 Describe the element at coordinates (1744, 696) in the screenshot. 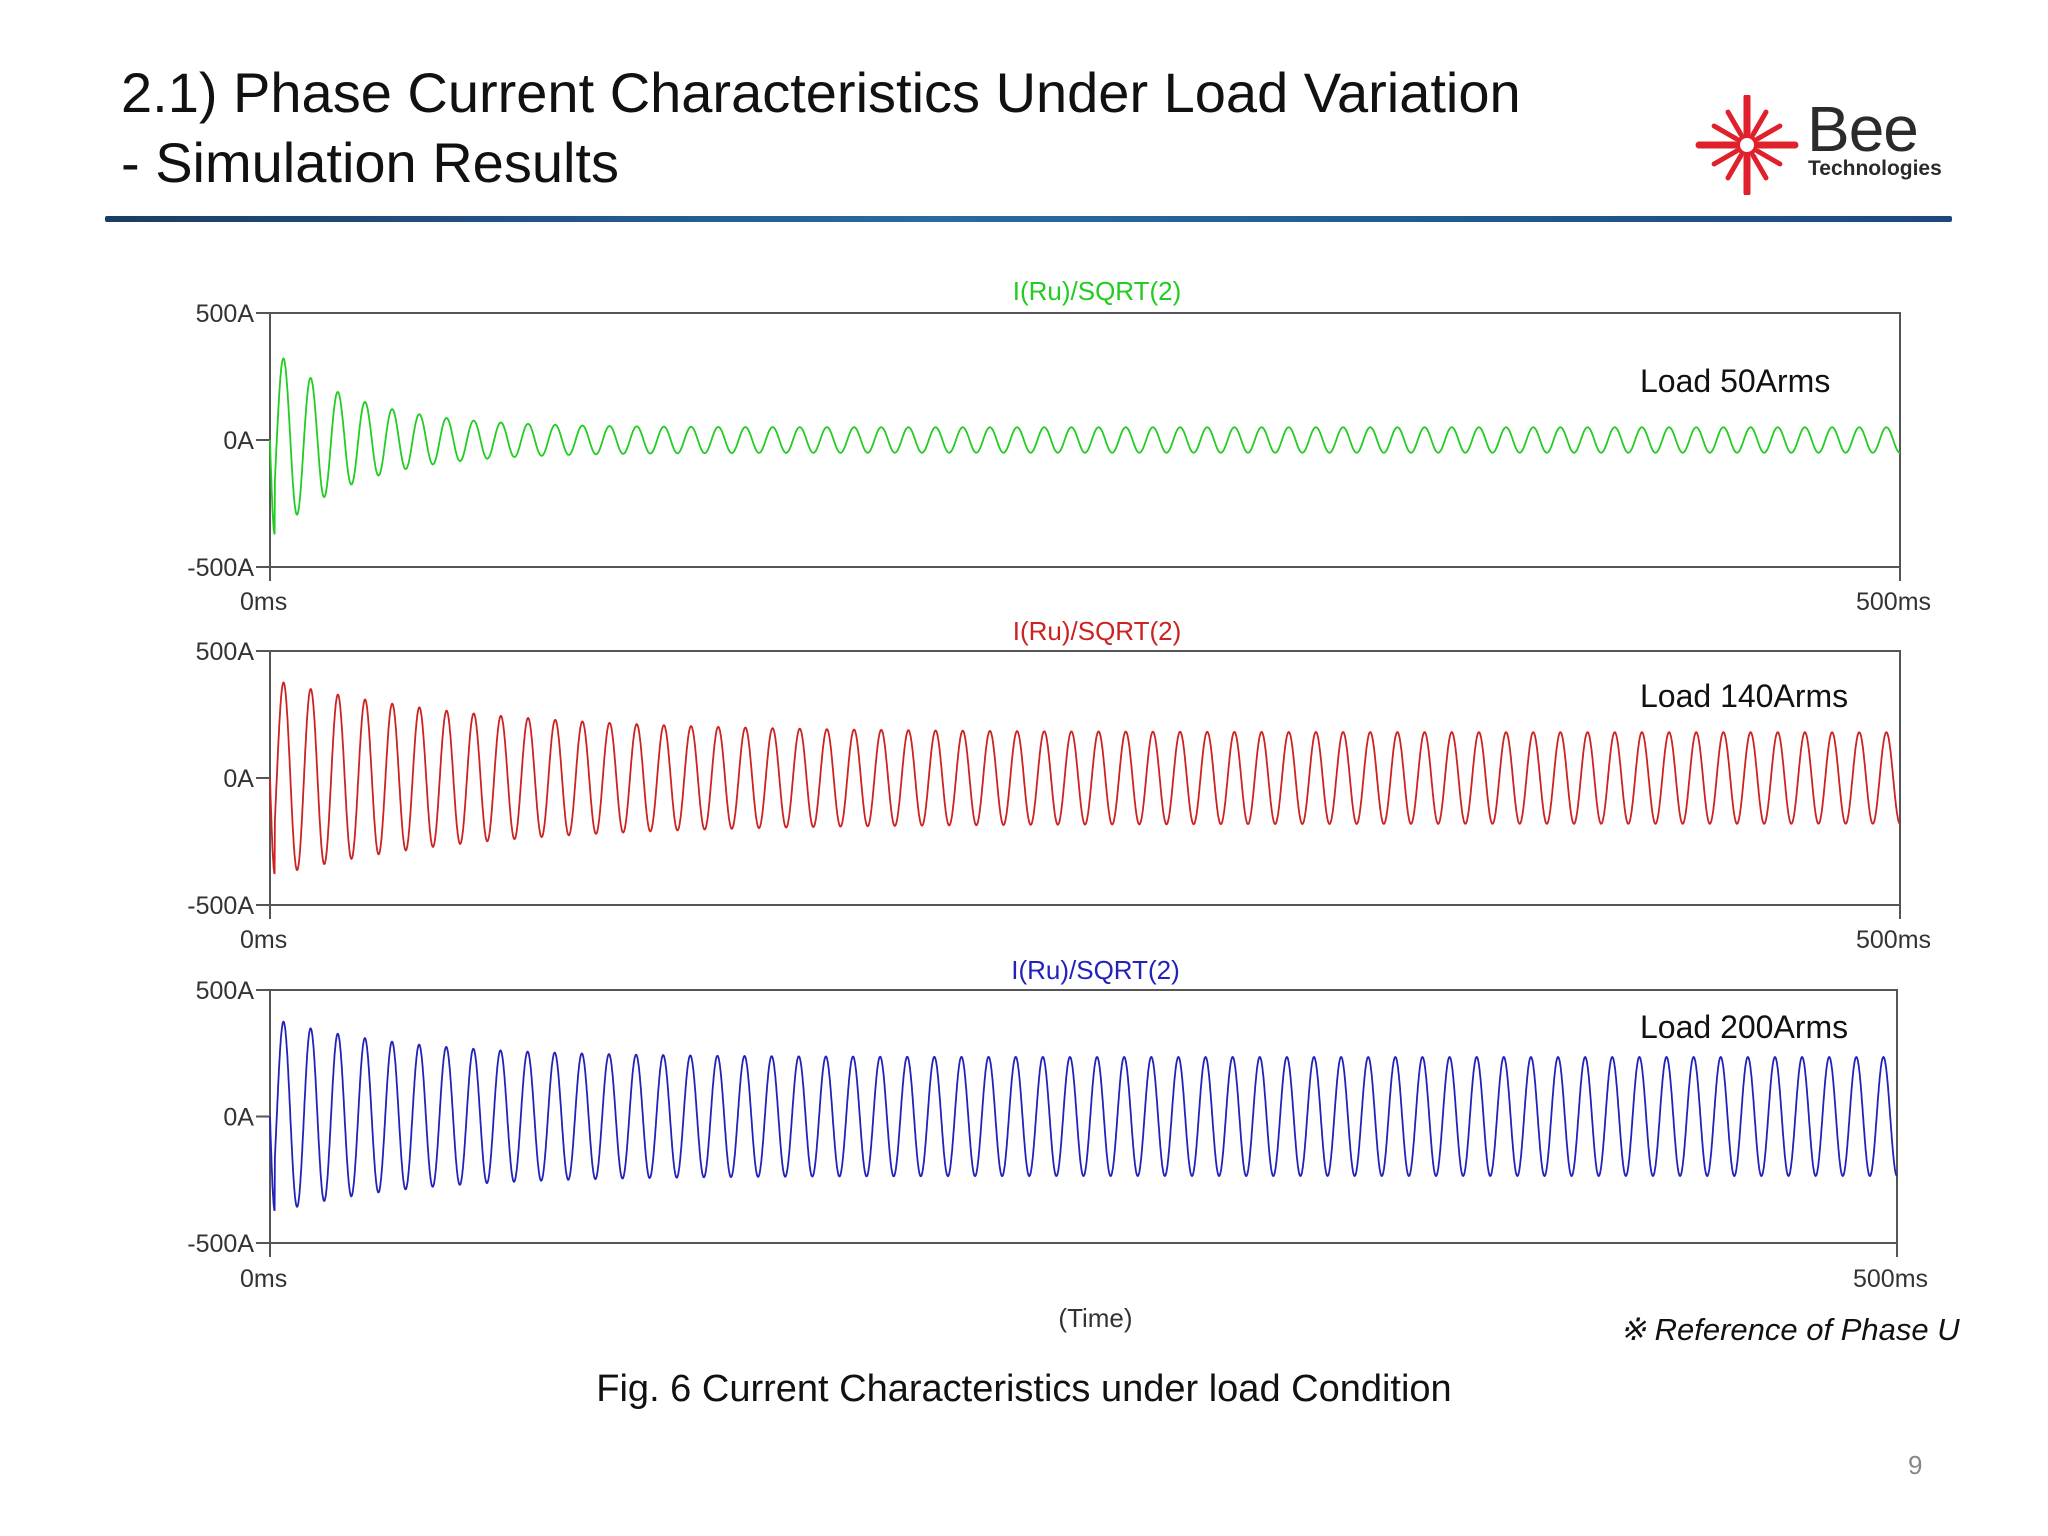

I see `load-annotation: Load 140Arms` at that location.